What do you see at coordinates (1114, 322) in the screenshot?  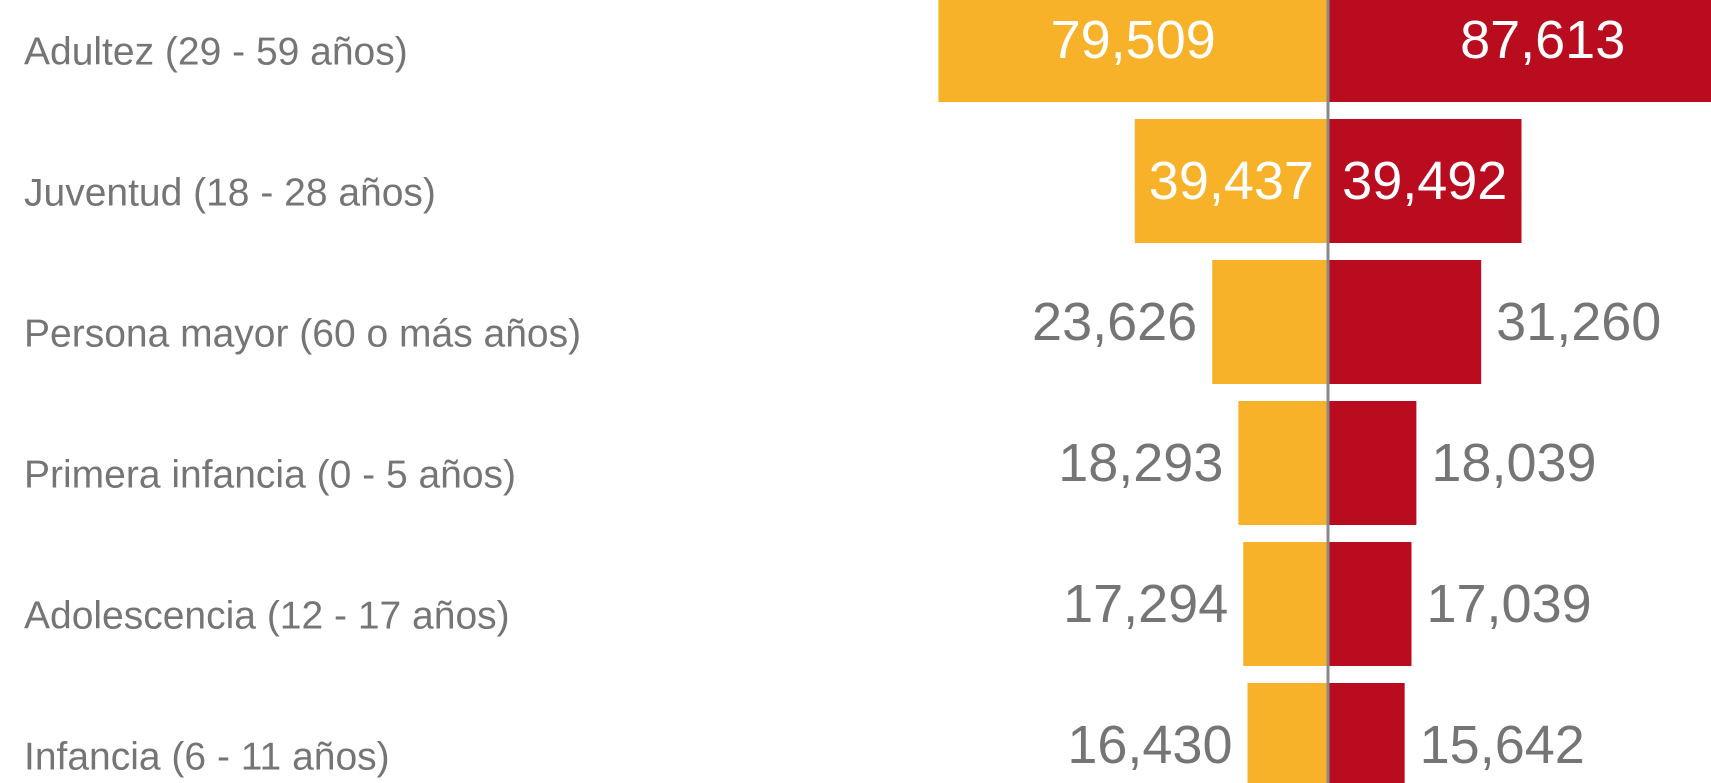 I see `value-label: 23,626` at bounding box center [1114, 322].